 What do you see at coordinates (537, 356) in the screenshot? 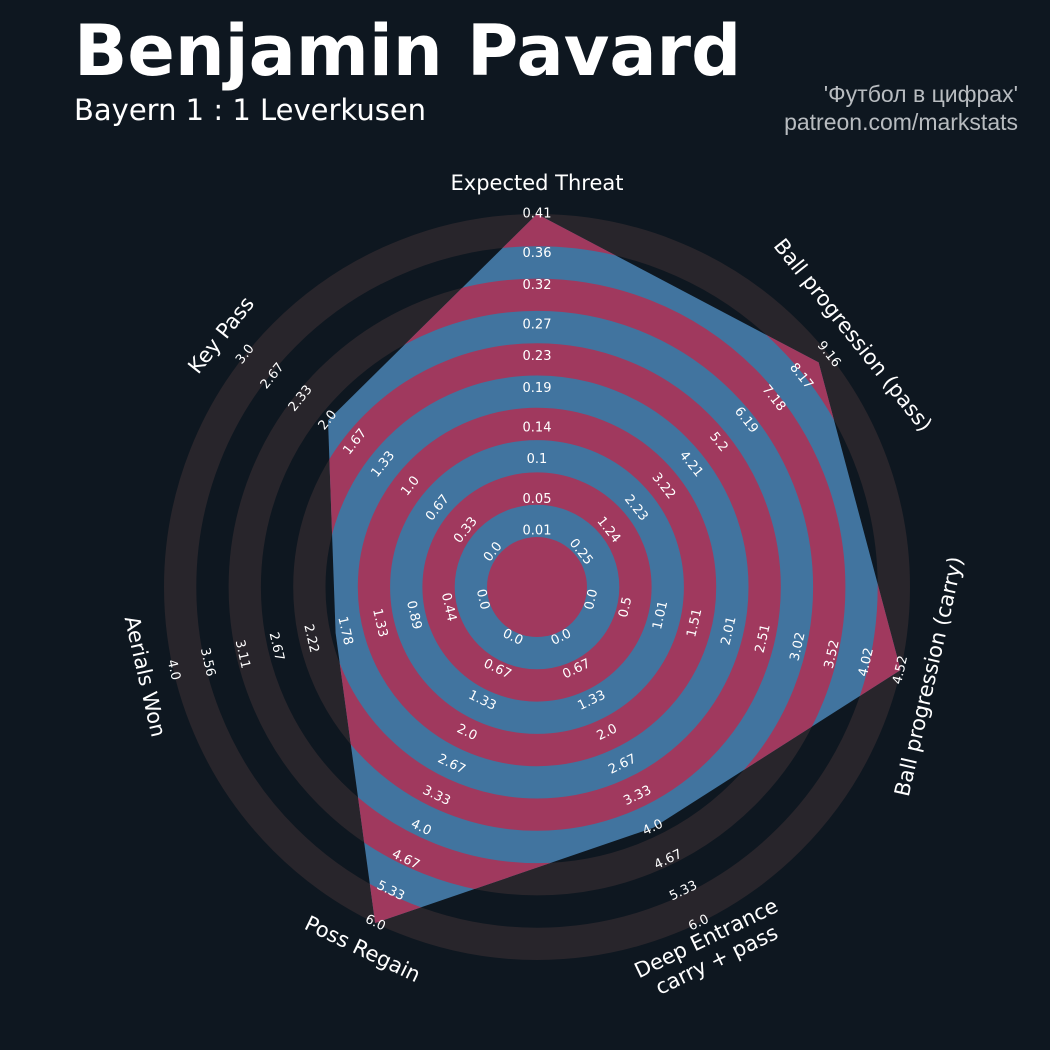
I see `tick-label: 0.23` at bounding box center [537, 356].